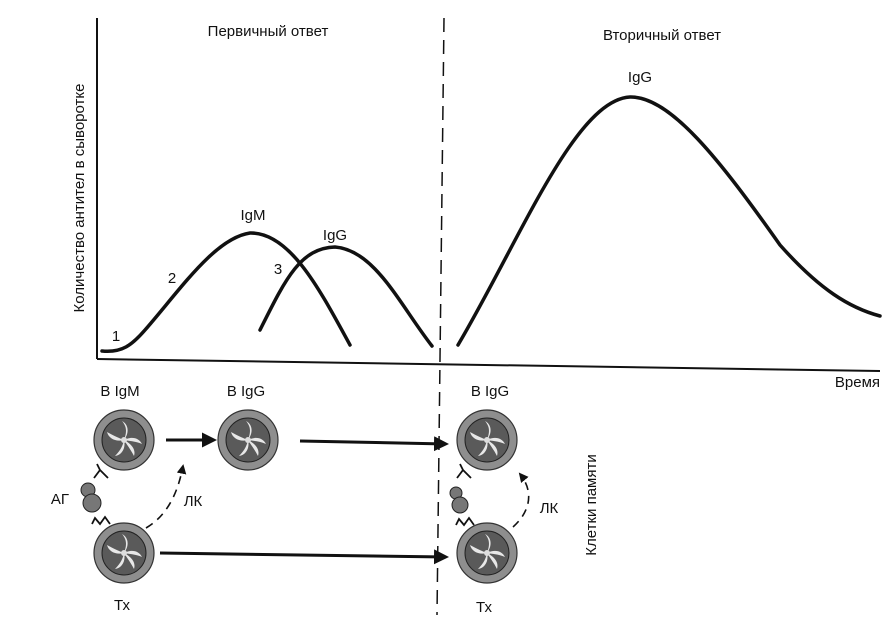 This screenshot has height=626, width=895. What do you see at coordinates (549, 508) in the screenshot?
I see `lymphokine-label-secondary: ЛК` at bounding box center [549, 508].